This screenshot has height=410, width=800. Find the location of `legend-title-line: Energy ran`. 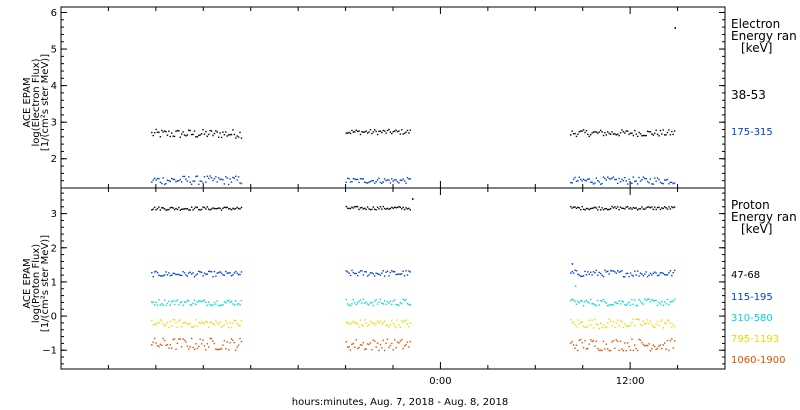

legend-title-line: Energy ran is located at coordinates (764, 217).